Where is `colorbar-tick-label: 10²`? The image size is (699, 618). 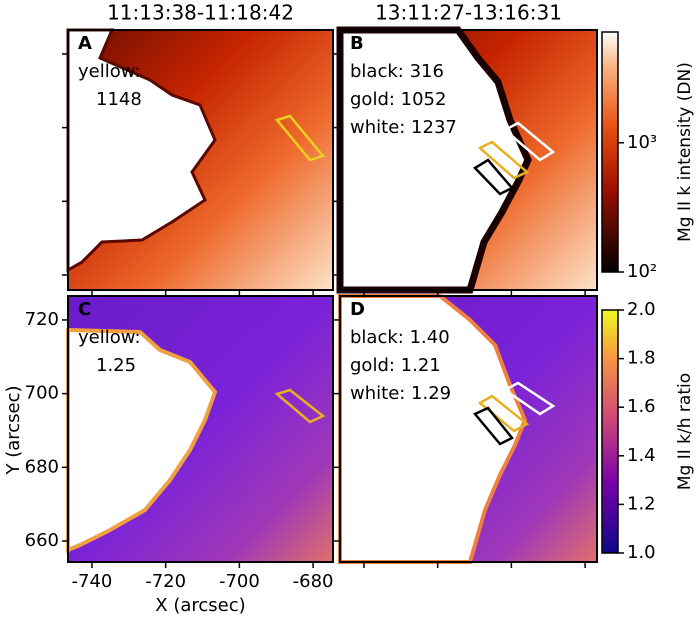
colorbar-tick-label: 10² is located at coordinates (642, 271).